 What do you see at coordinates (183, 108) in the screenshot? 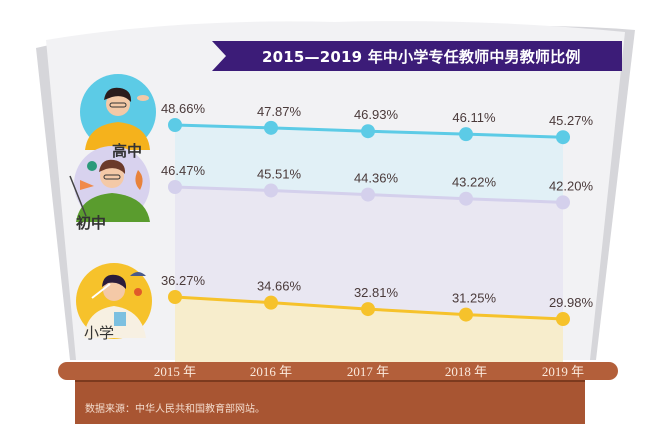
I see `data-label: 48.66%` at bounding box center [183, 108].